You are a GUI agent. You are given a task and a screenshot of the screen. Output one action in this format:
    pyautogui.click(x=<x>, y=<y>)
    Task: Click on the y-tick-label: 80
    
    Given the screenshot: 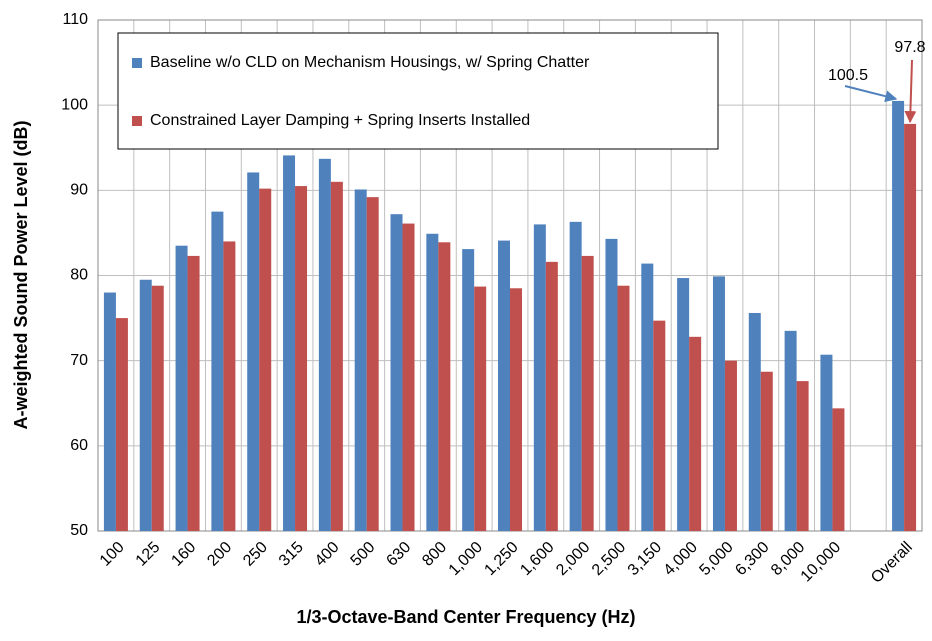 What is the action you would take?
    pyautogui.click(x=79, y=275)
    